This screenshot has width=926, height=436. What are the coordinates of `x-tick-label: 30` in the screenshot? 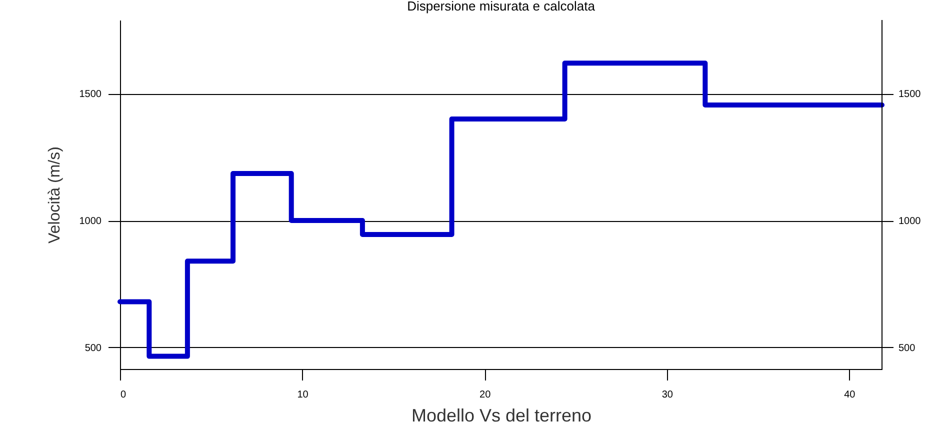 It's located at (668, 395).